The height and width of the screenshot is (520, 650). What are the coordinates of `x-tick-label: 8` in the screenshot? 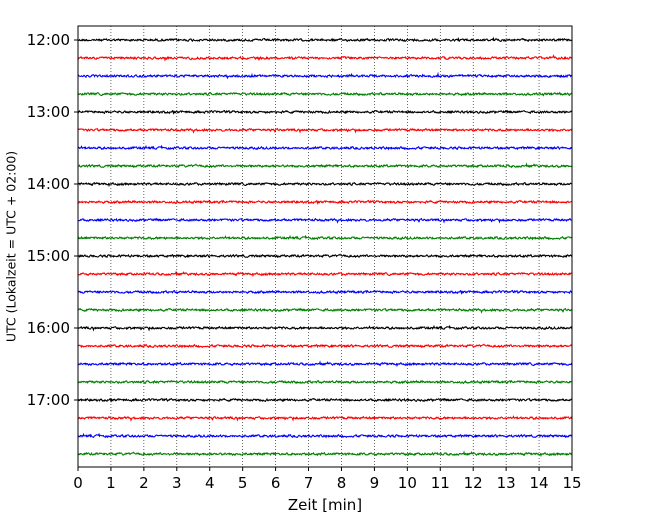 It's located at (342, 483).